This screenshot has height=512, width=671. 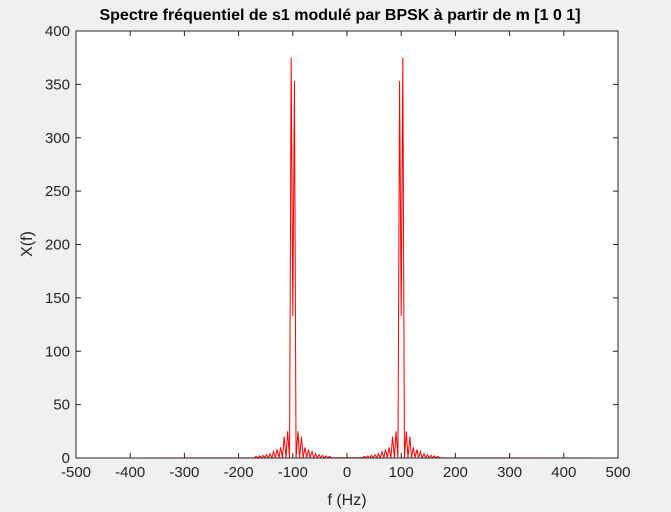 I want to click on x-tick-label: -200, so click(x=239, y=472).